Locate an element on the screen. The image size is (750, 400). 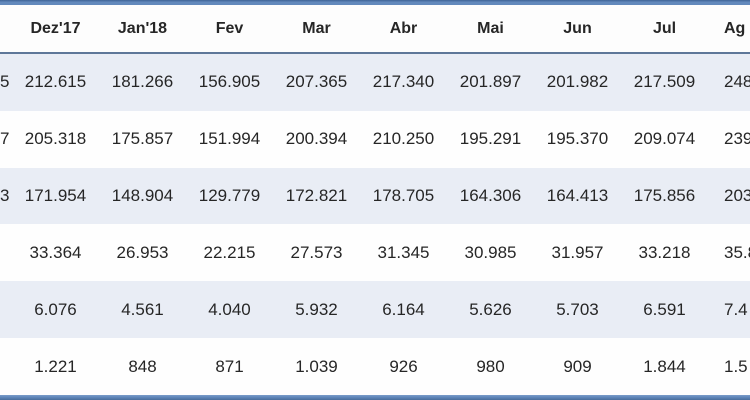
header-cell-month: Mai is located at coordinates (490, 28).